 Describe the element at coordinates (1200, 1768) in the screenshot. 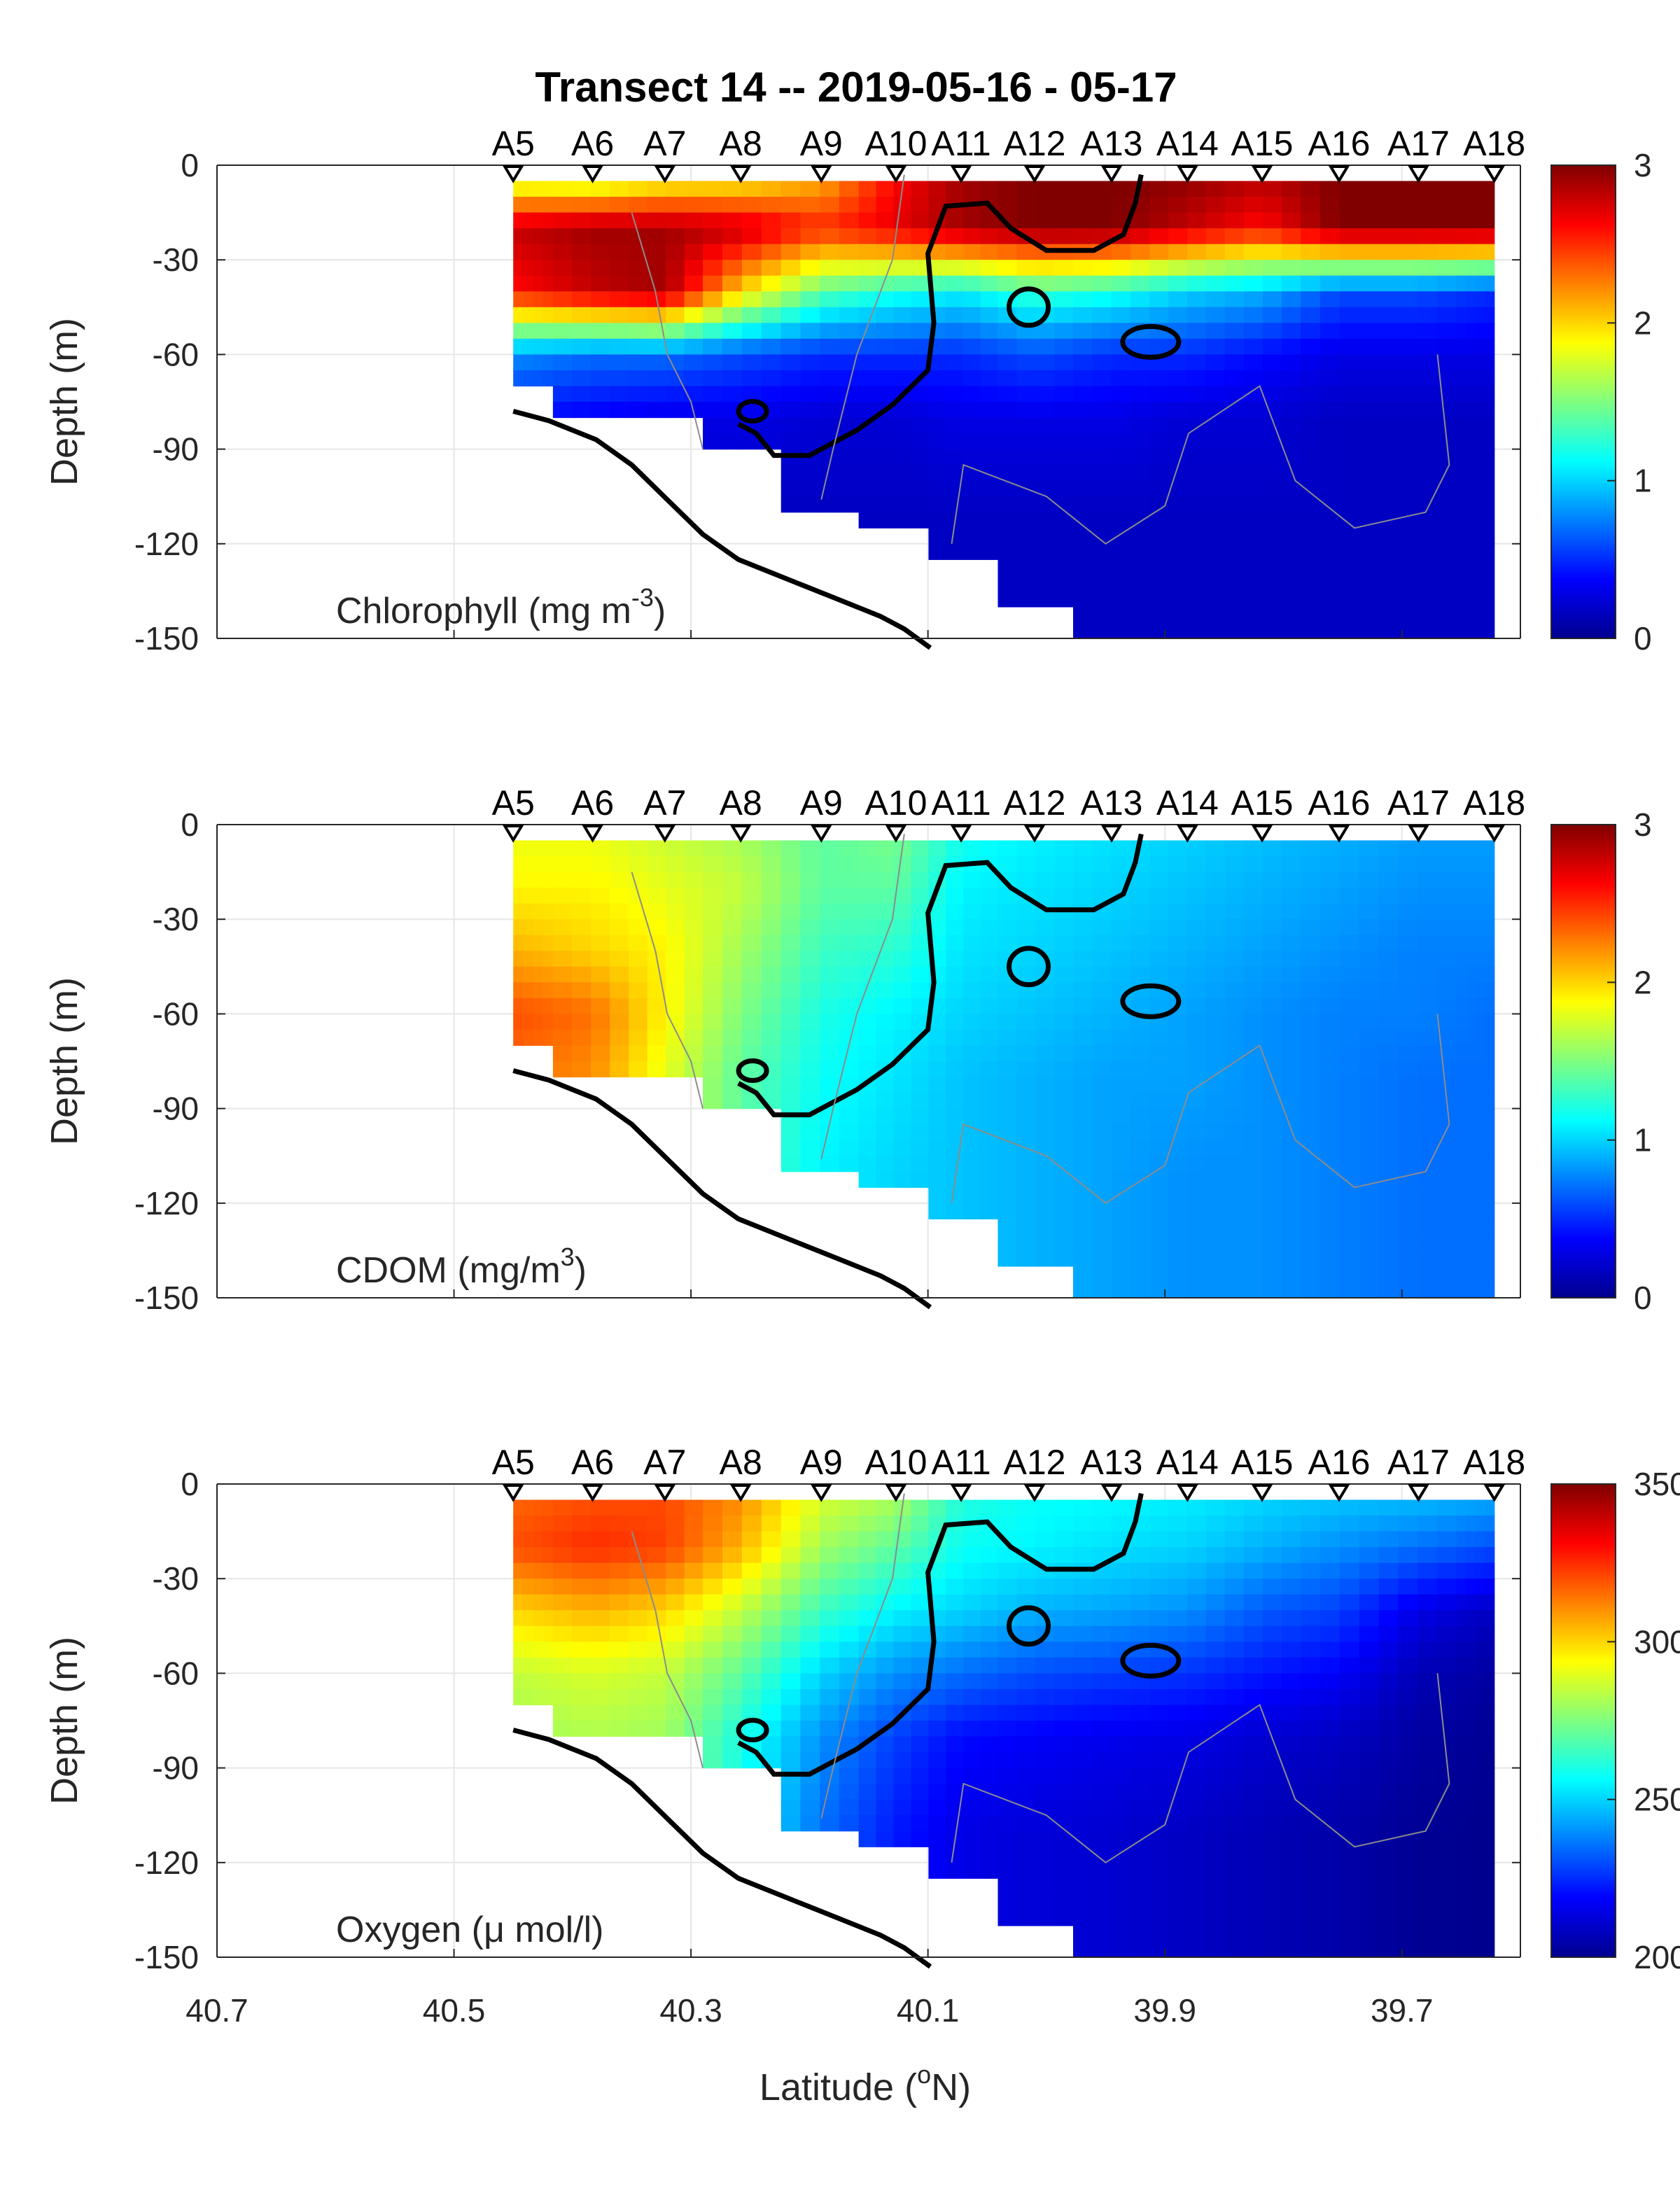

I see `isoline` at that location.